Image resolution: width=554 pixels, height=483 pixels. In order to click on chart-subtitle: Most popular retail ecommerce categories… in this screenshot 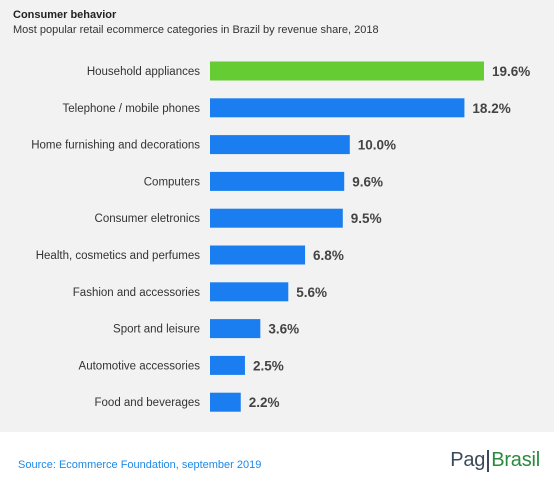, I will do `click(196, 30)`.